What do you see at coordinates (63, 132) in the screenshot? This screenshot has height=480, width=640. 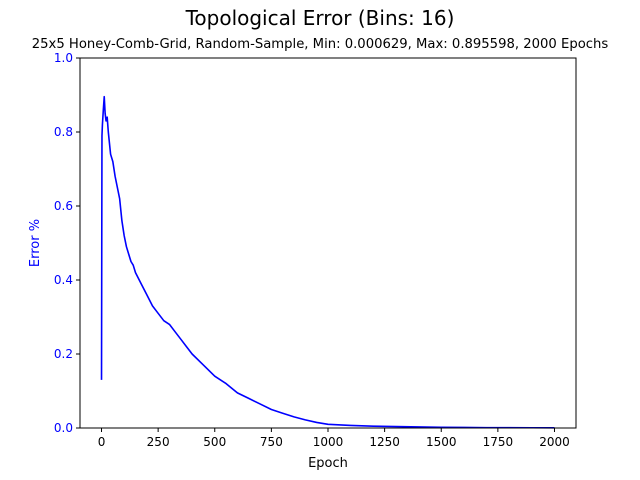 I see `y-tick-label: 0.8` at bounding box center [63, 132].